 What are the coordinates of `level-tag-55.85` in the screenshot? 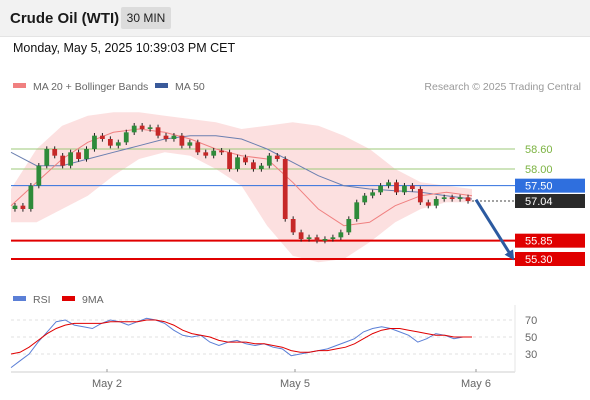 It's located at (550, 240).